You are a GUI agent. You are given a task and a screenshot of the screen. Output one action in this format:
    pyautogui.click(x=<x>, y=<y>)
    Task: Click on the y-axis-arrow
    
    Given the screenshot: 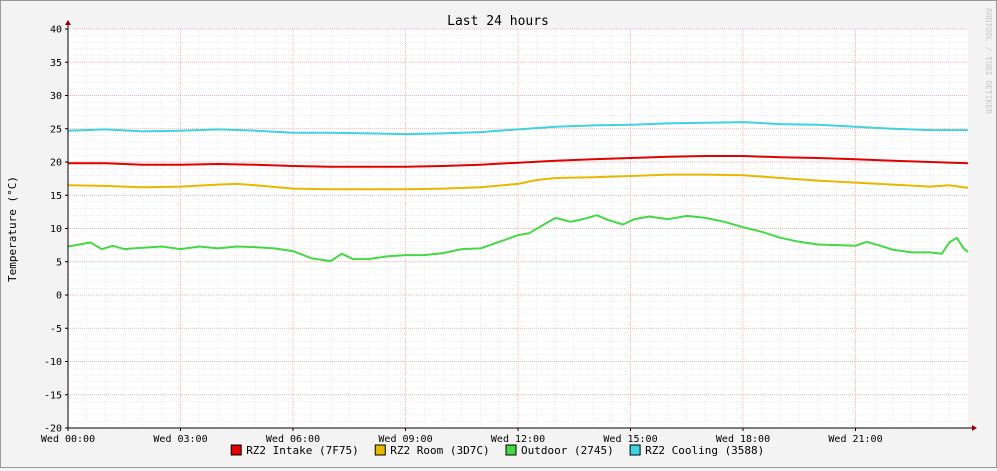 What is the action you would take?
    pyautogui.click(x=68, y=22)
    